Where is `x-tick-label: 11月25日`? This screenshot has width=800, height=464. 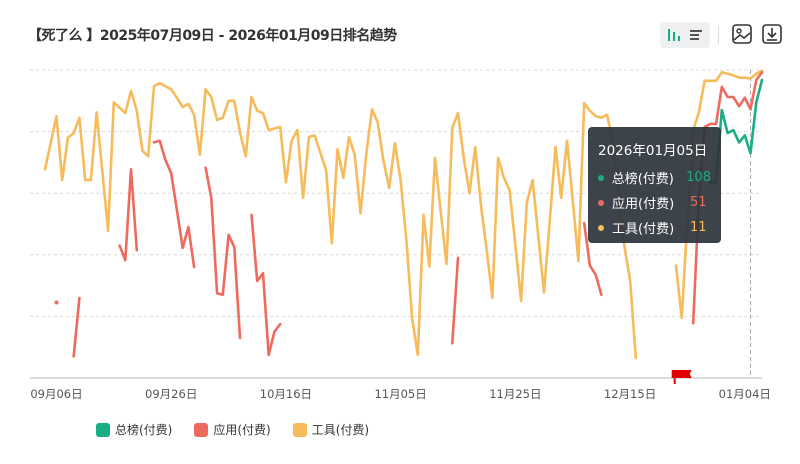 x-tick-label: 11月25日 is located at coordinates (515, 394).